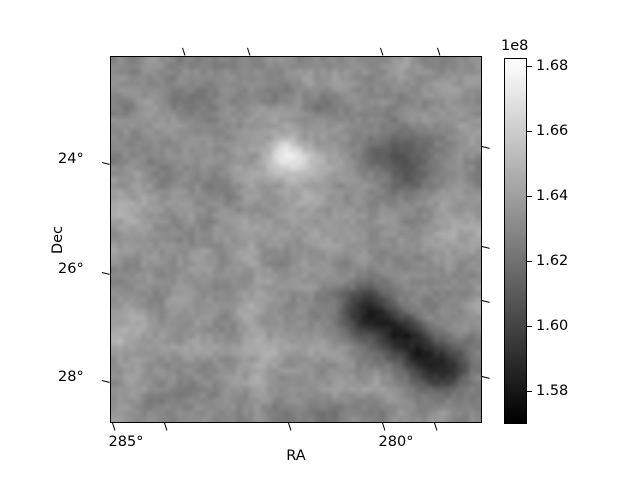  Describe the element at coordinates (552, 196) in the screenshot. I see `colorbar-tick-label: 1.64` at that location.